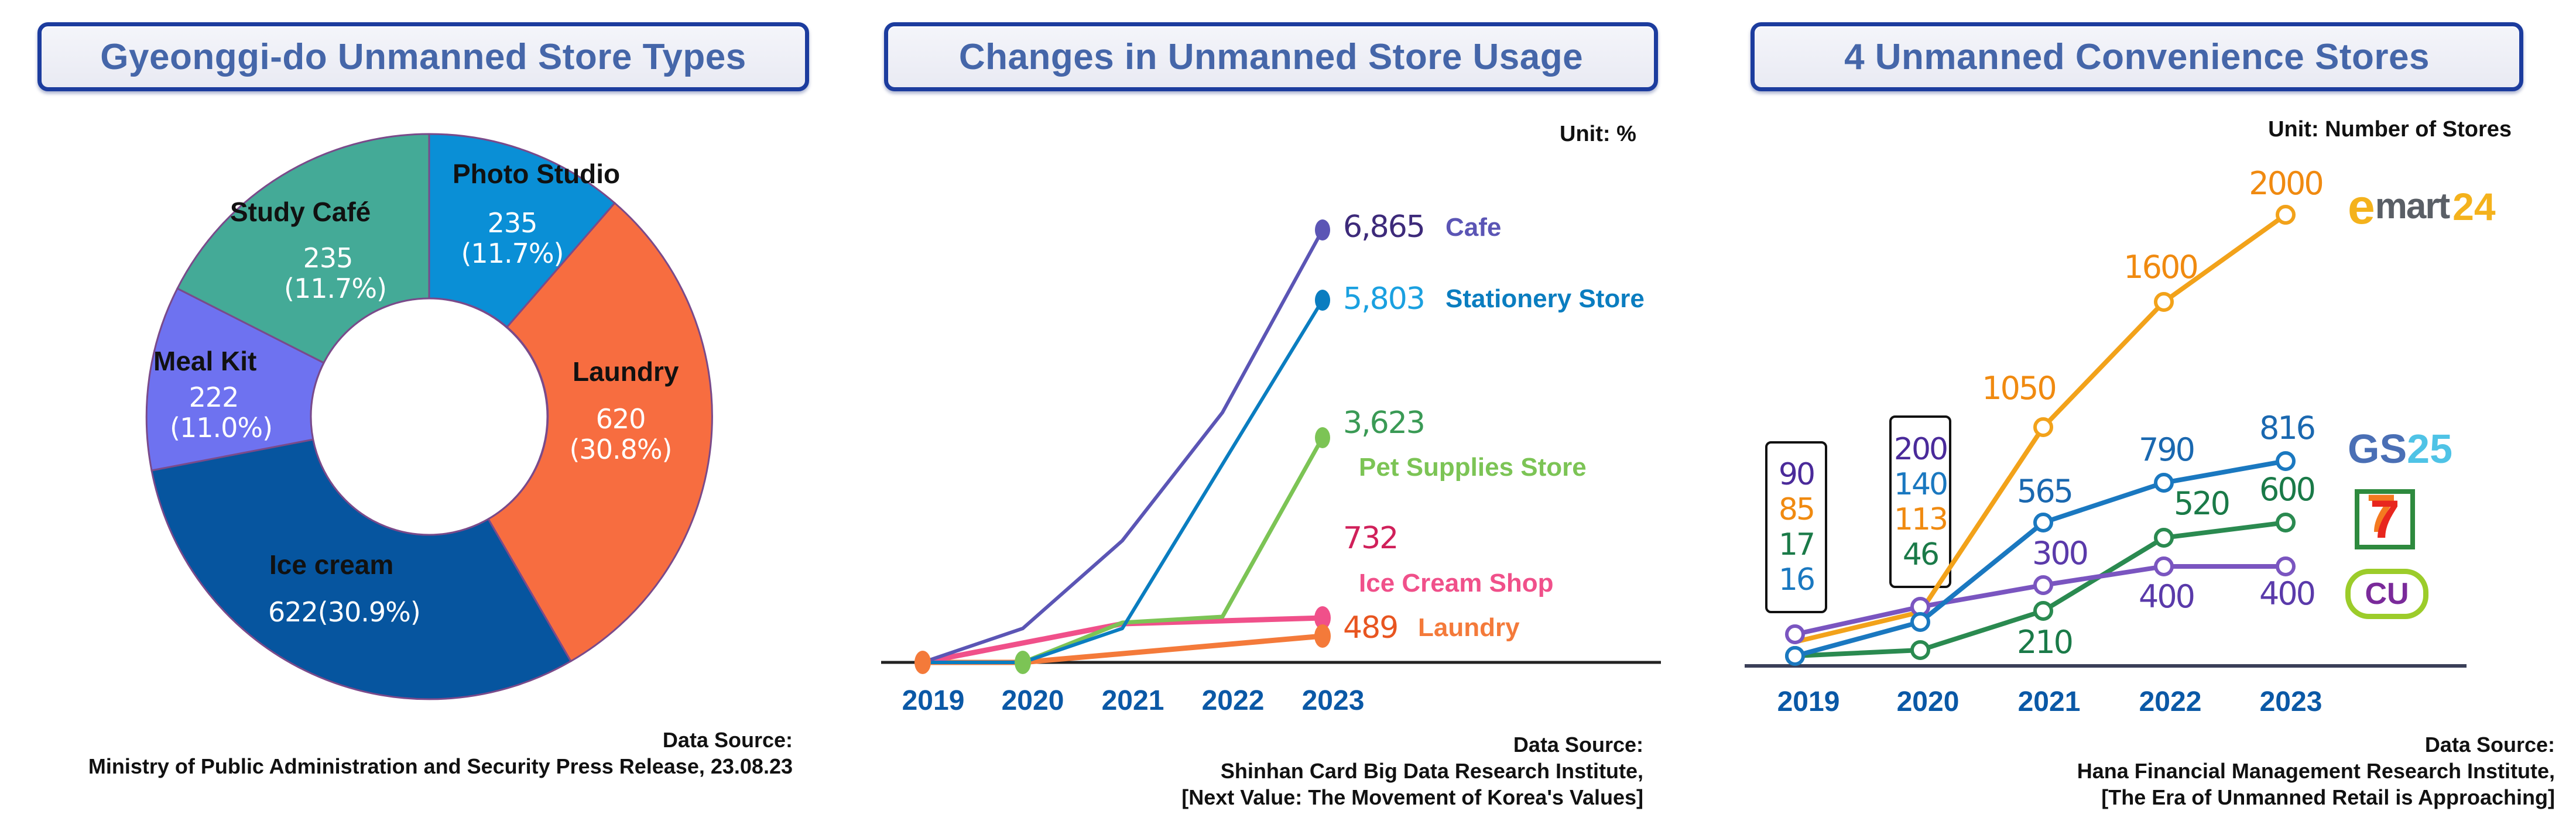  I want to click on convenience-unit: Unit: Number of Stores, so click(2390, 129).